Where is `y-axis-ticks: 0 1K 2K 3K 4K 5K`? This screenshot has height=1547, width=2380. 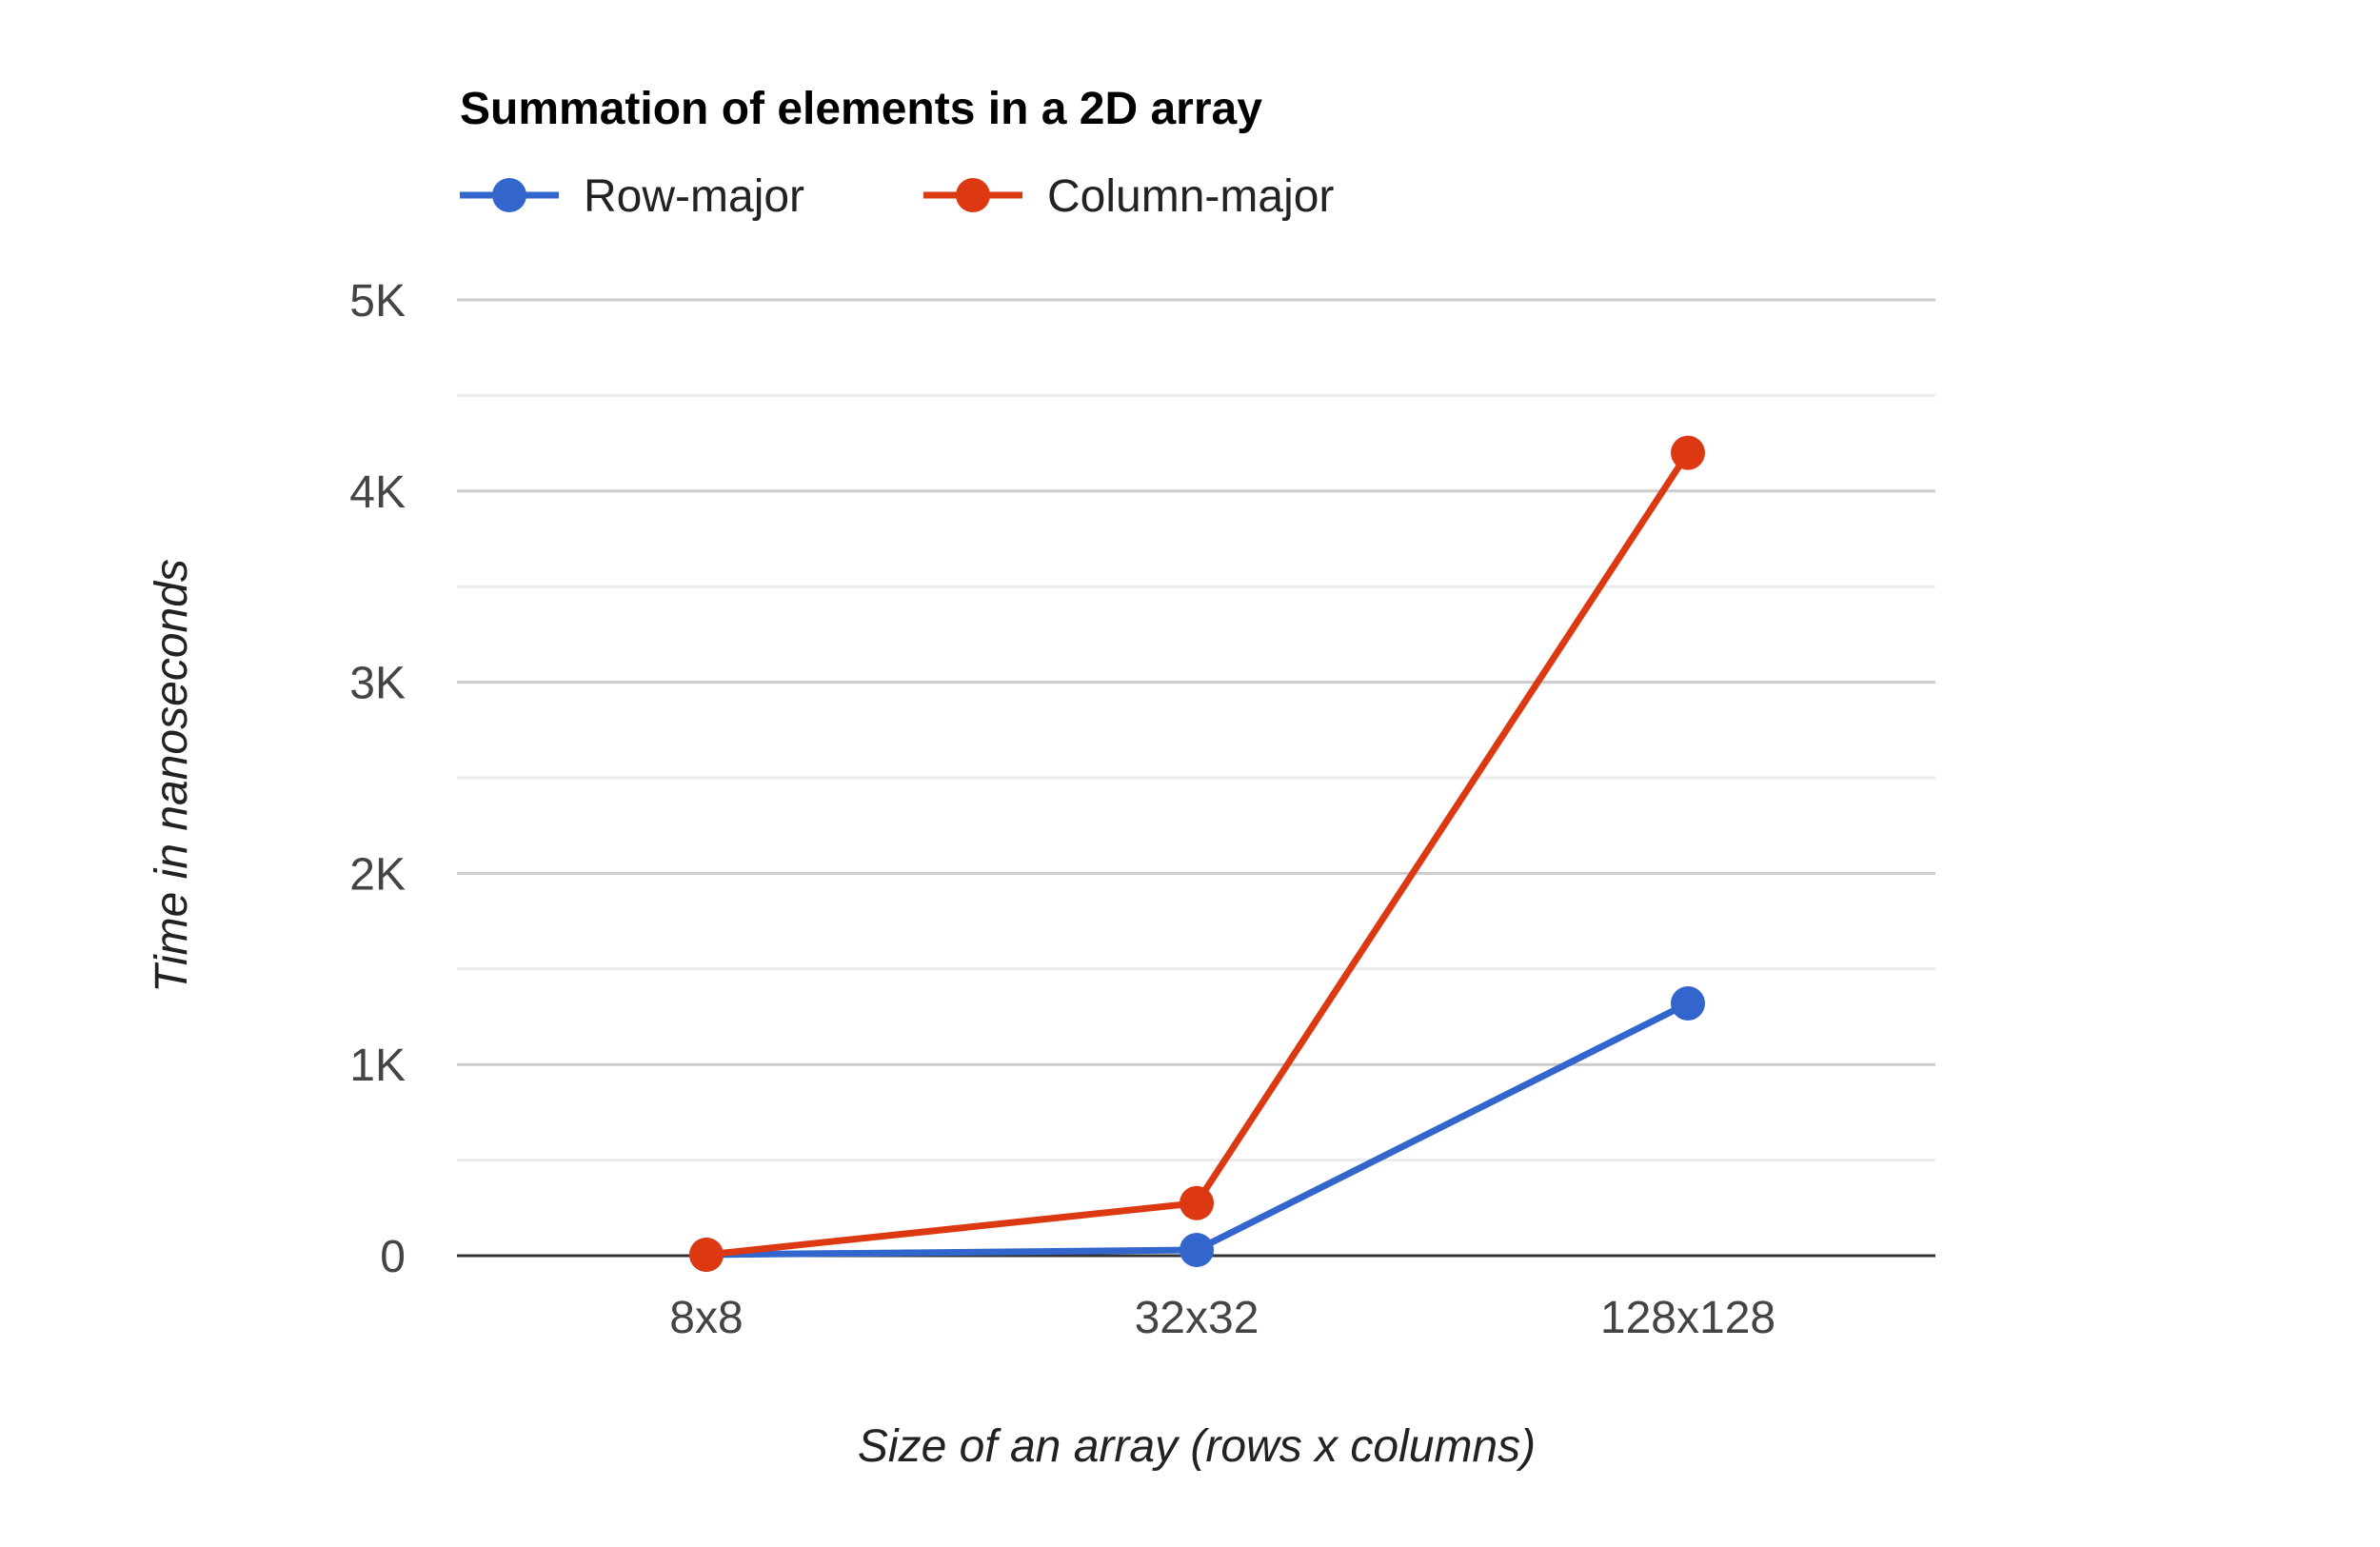 y-axis-ticks: 0 1K 2K 3K 4K 5K is located at coordinates (377, 779).